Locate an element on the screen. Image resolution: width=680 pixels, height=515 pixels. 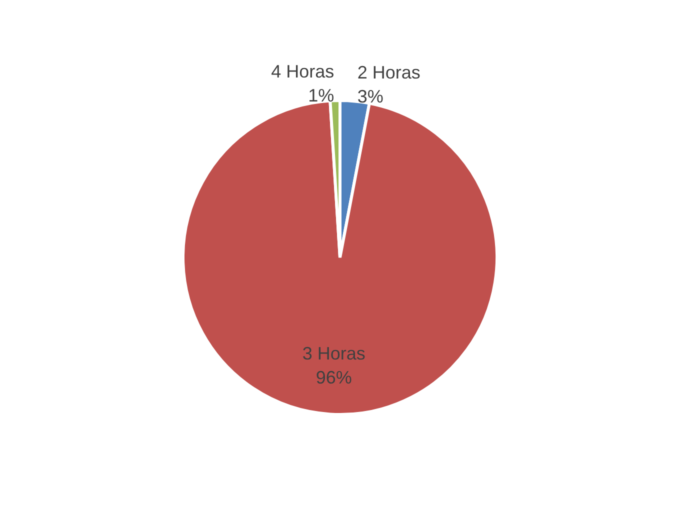
slice-label: 2 Horas is located at coordinates (388, 72).